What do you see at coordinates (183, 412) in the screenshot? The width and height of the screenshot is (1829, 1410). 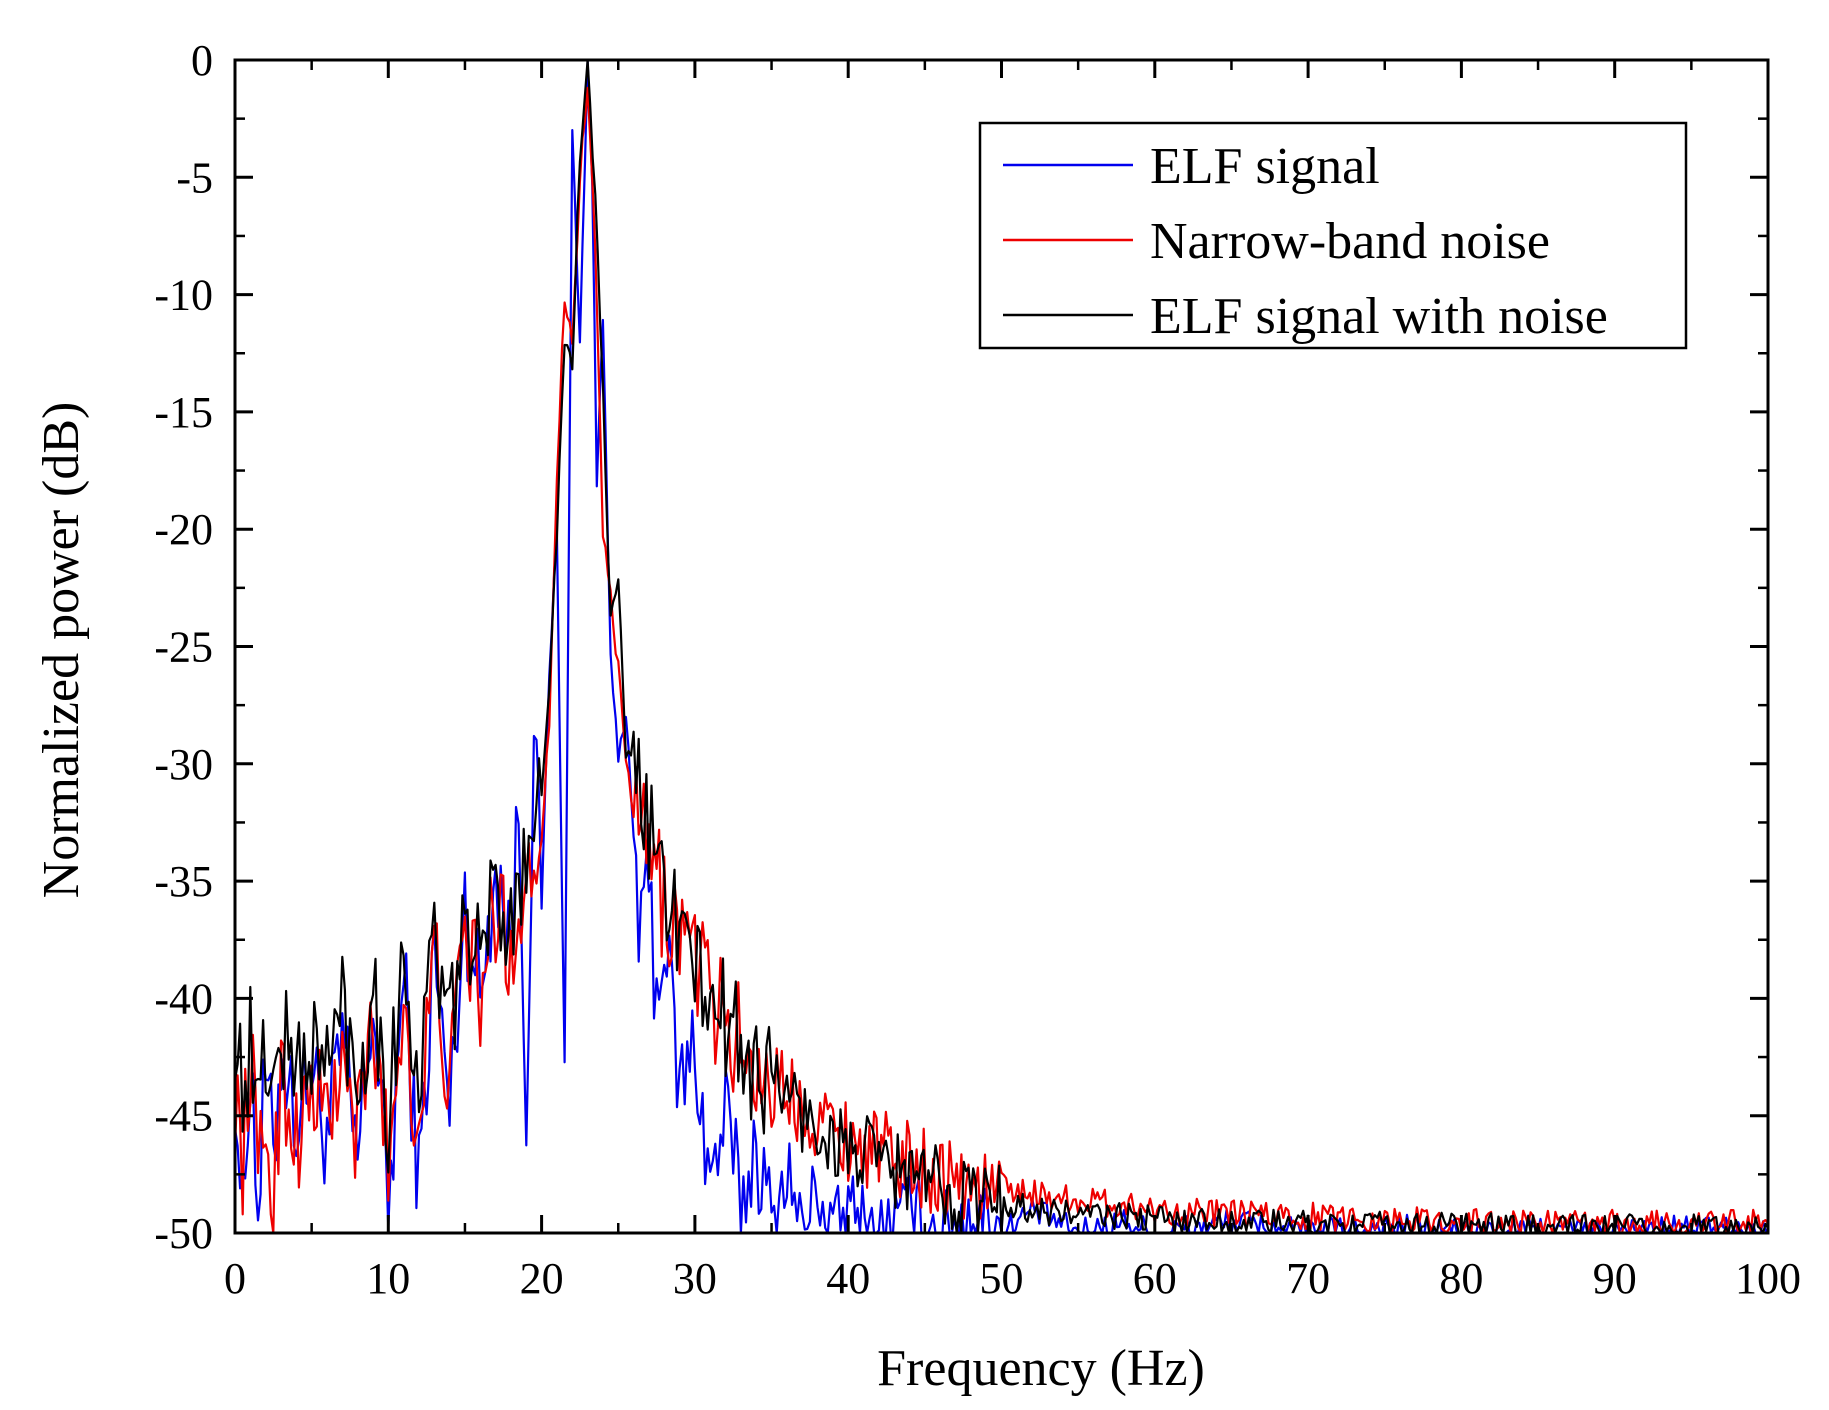 I see `y-tick-label: -15` at bounding box center [183, 412].